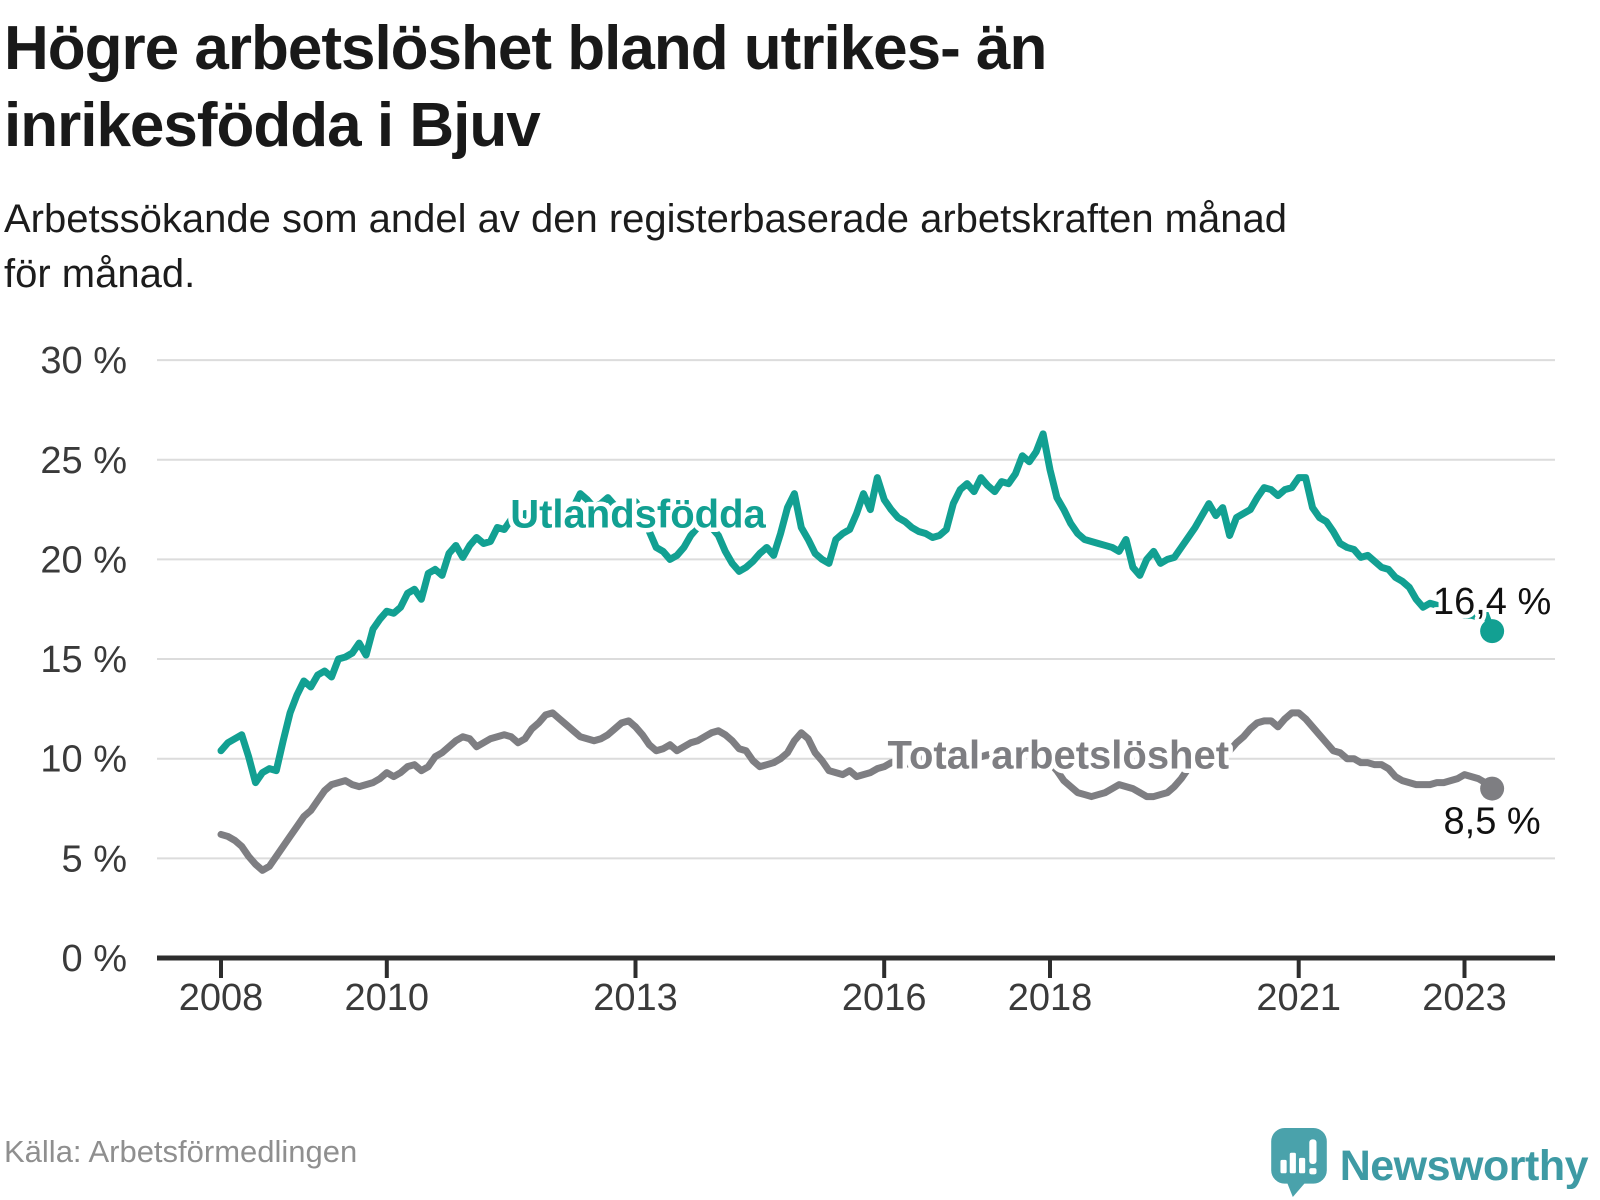 Image resolution: width=1600 pixels, height=1200 pixels. What do you see at coordinates (1301, 1165) in the screenshot?
I see `logo-bar-medium` at bounding box center [1301, 1165].